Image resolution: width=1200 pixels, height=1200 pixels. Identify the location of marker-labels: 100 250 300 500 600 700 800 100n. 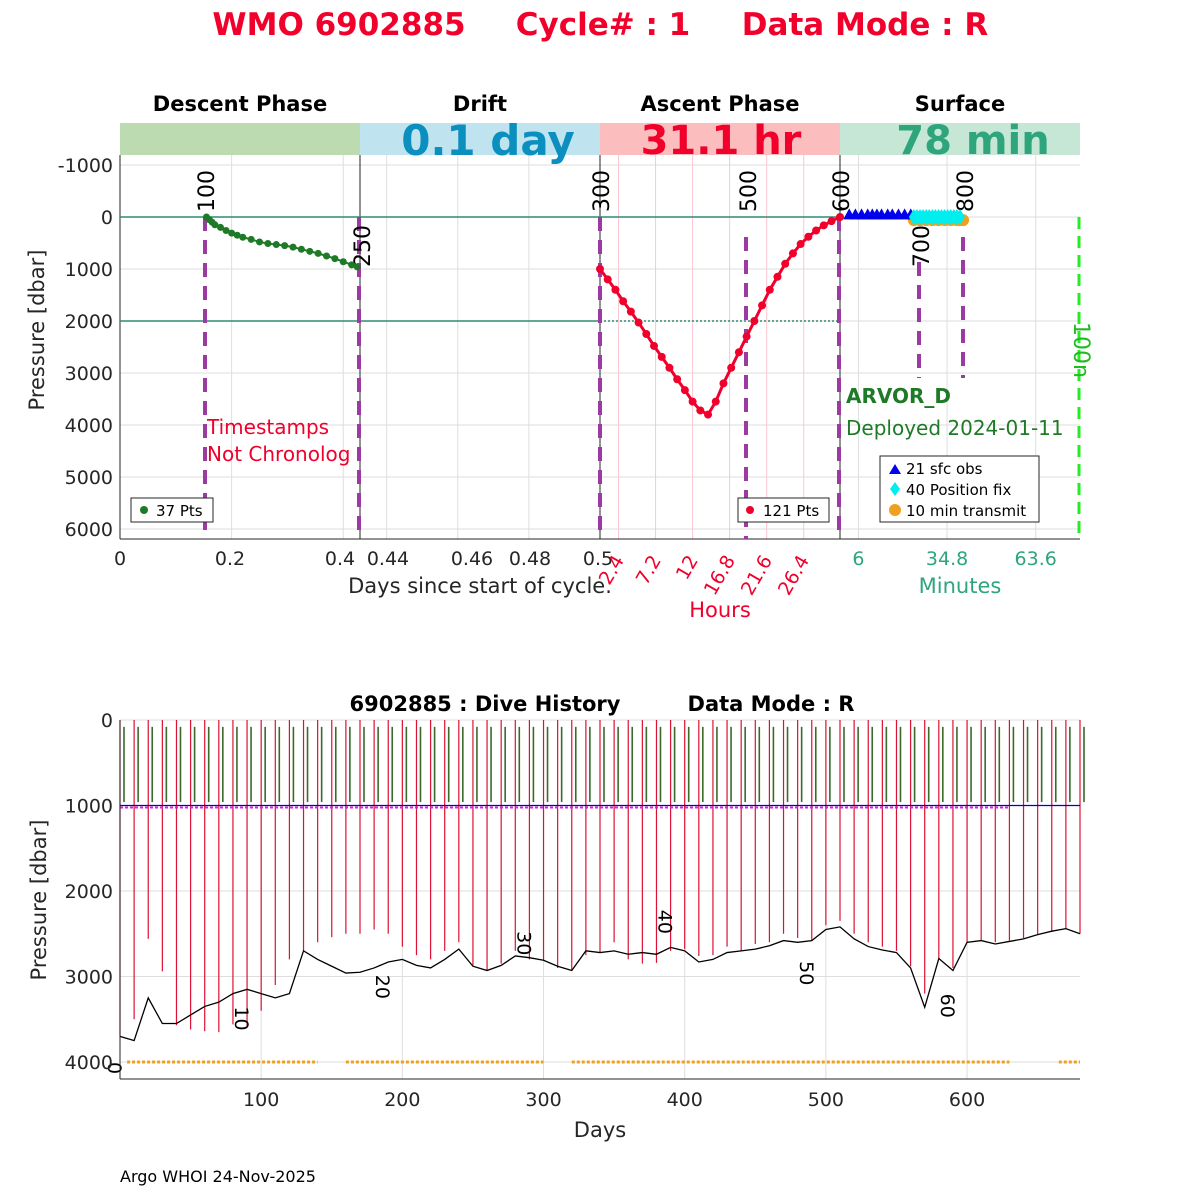
(644, 274).